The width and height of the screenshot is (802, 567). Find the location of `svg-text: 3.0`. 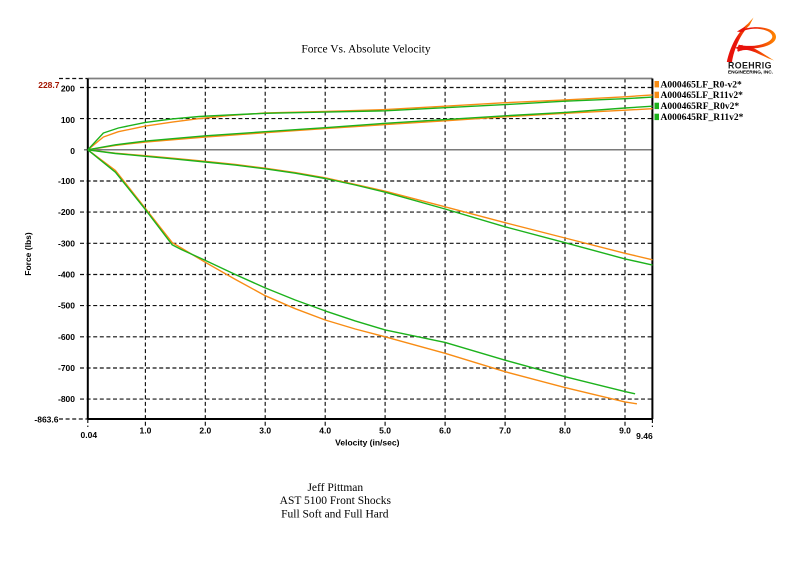

svg-text: 3.0 is located at coordinates (265, 431).